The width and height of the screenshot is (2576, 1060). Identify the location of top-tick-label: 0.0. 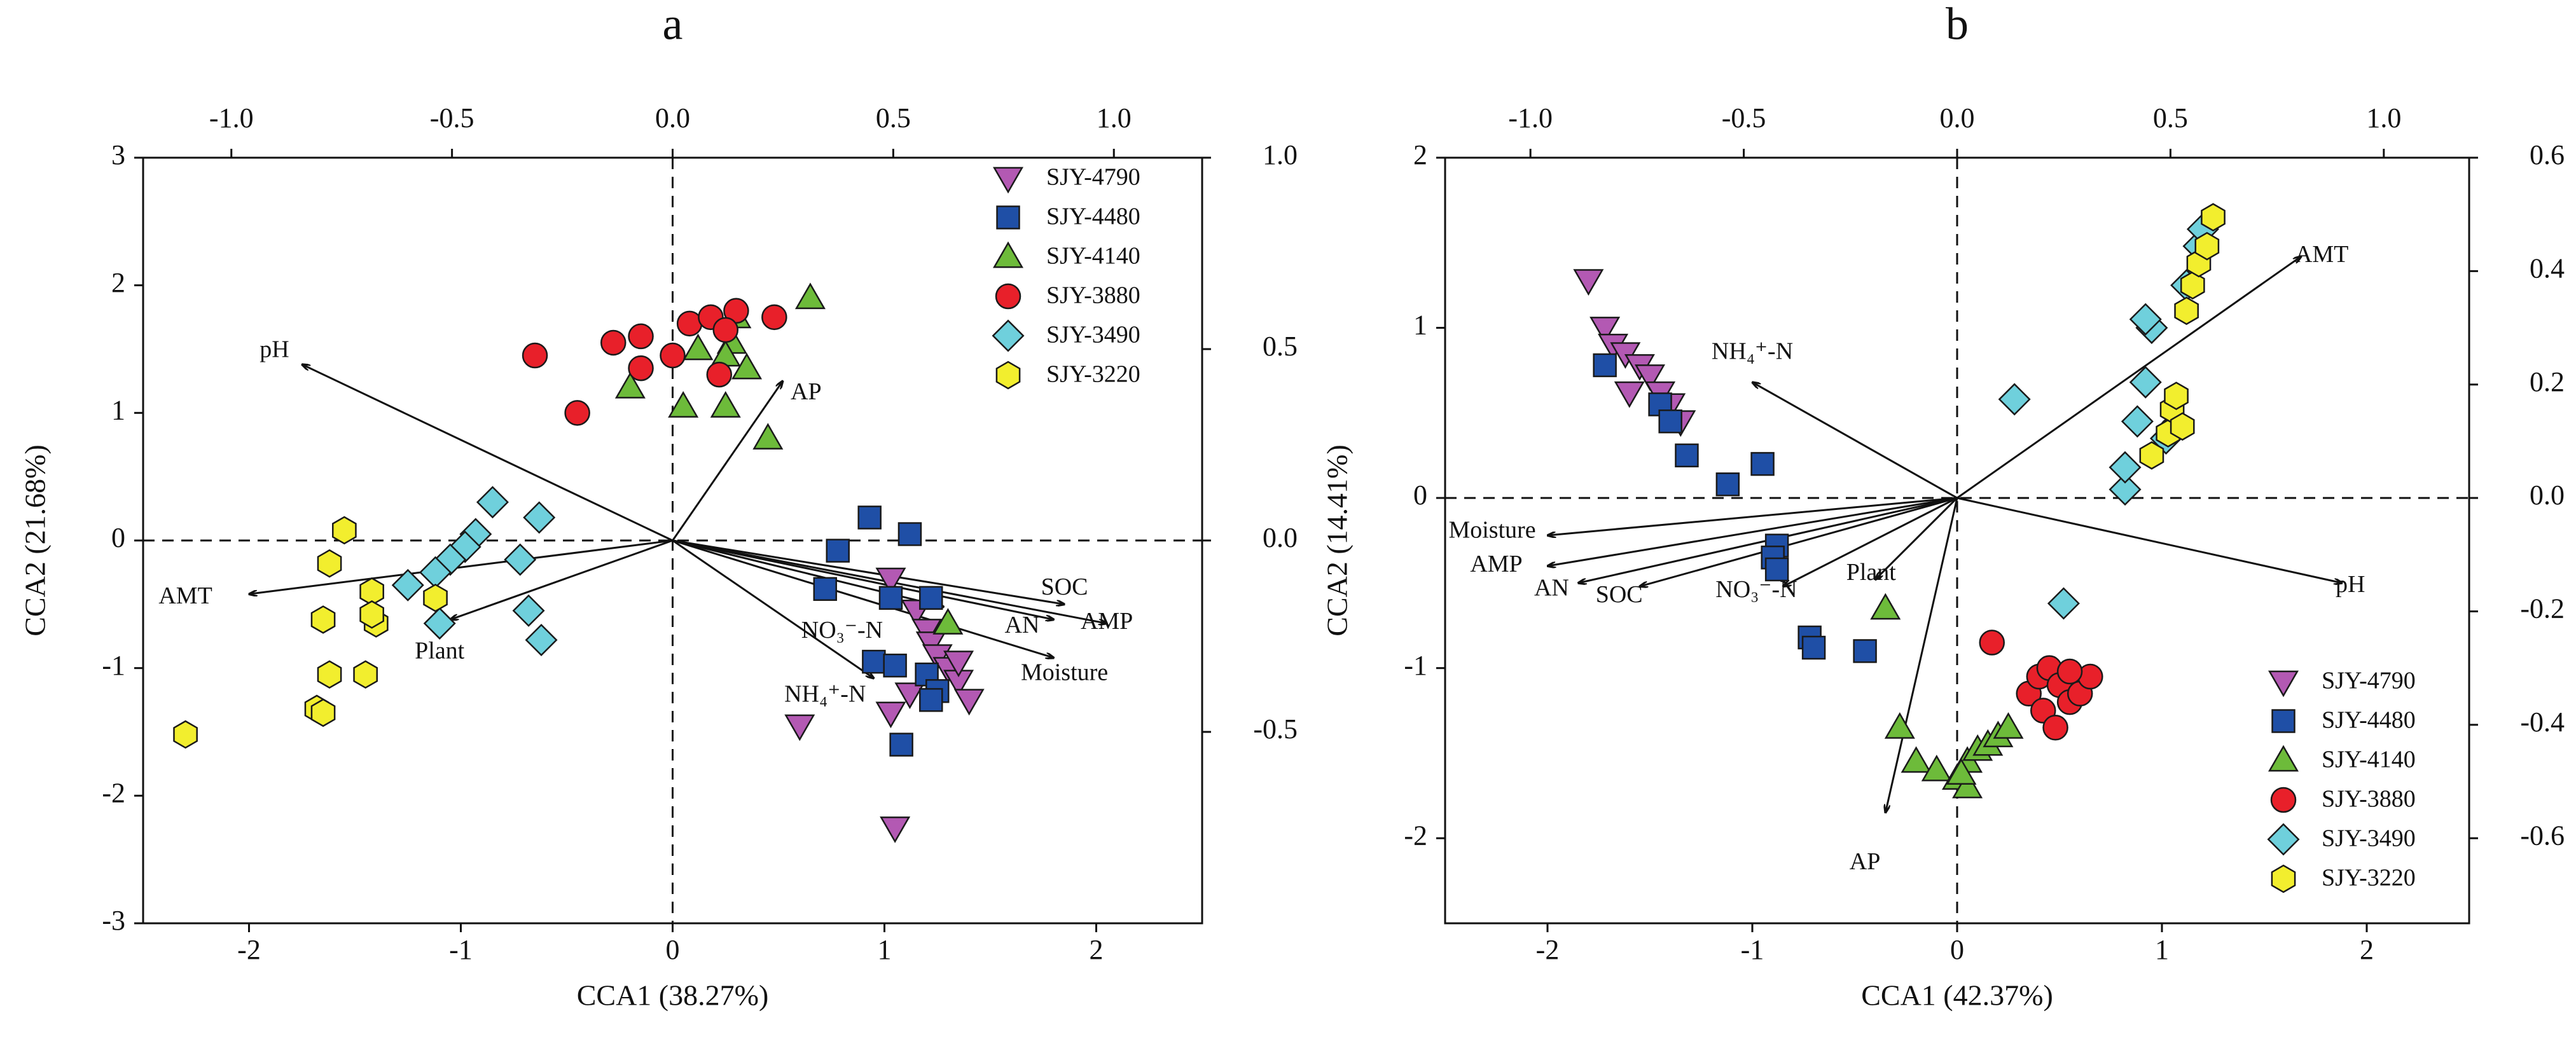
(672, 118).